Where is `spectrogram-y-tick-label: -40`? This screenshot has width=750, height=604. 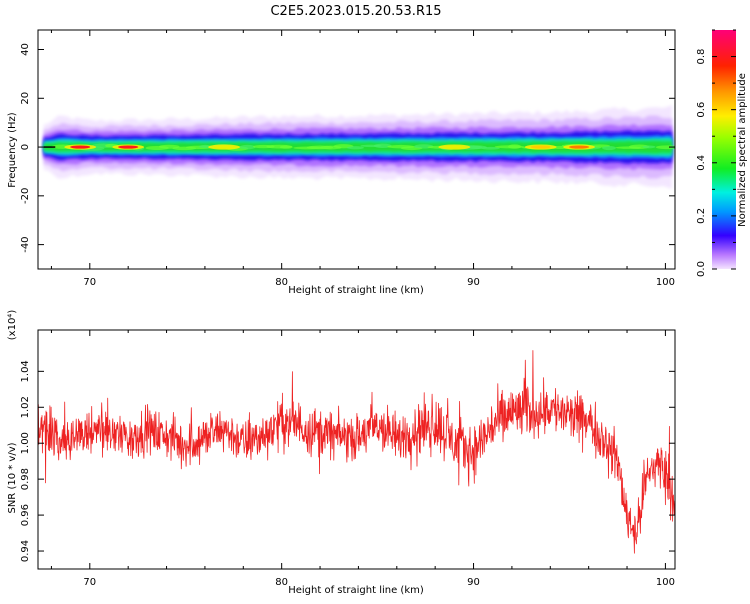
spectrogram-y-tick-label: -40 is located at coordinates (25, 244).